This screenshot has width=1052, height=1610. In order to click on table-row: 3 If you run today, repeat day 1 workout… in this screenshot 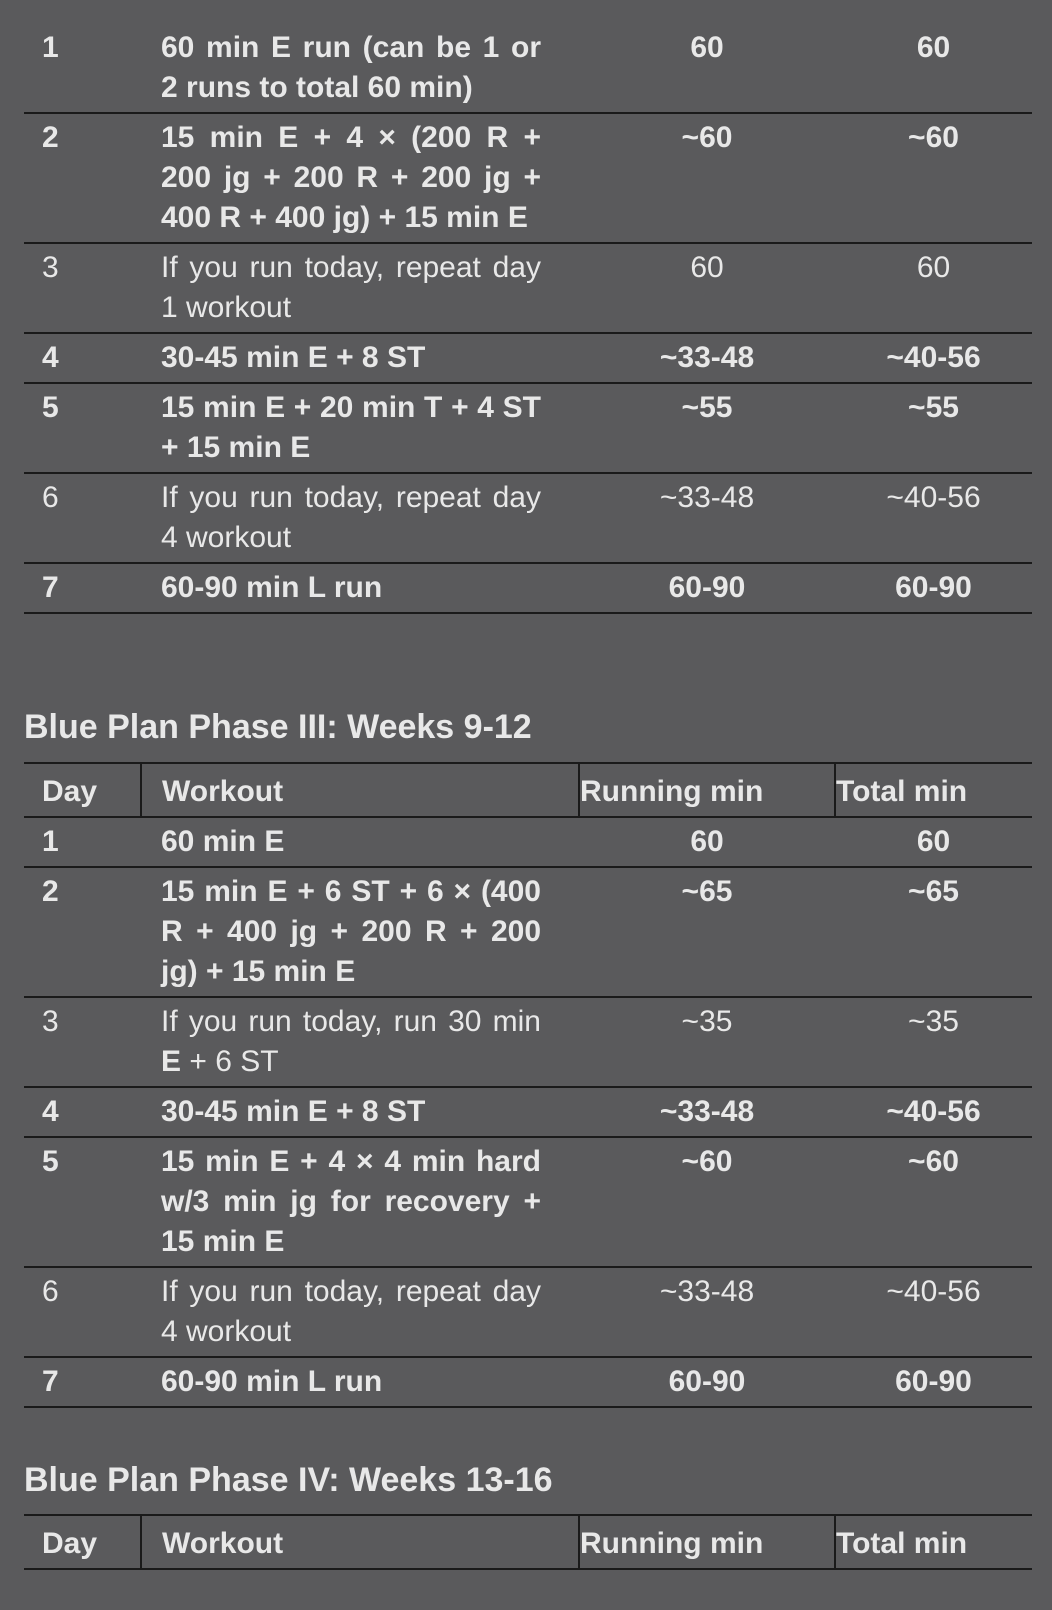, I will do `click(528, 288)`.